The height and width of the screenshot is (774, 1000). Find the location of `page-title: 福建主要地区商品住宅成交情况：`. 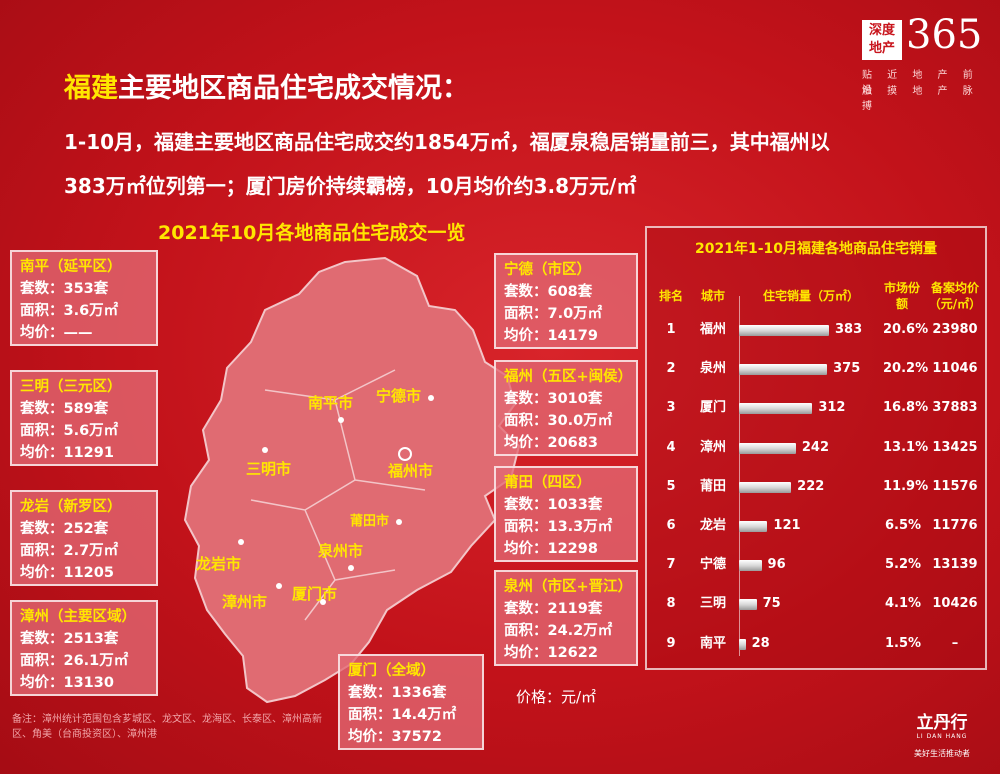

page-title: 福建主要地区商品住宅成交情况： is located at coordinates (266, 85).